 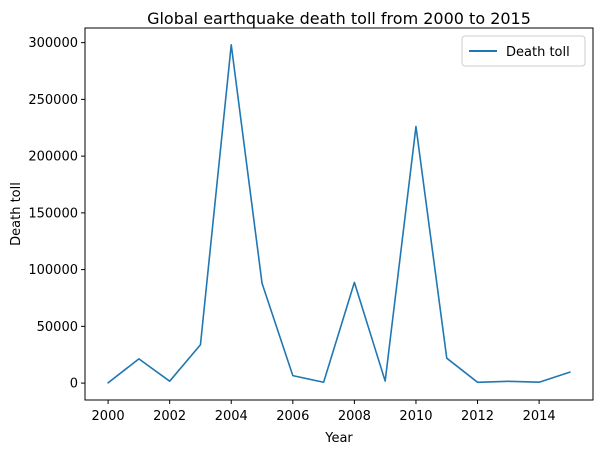 I want to click on x-axis: 2000 2002 2004 2006 2008 2010 2012 2014, so click(x=324, y=412).